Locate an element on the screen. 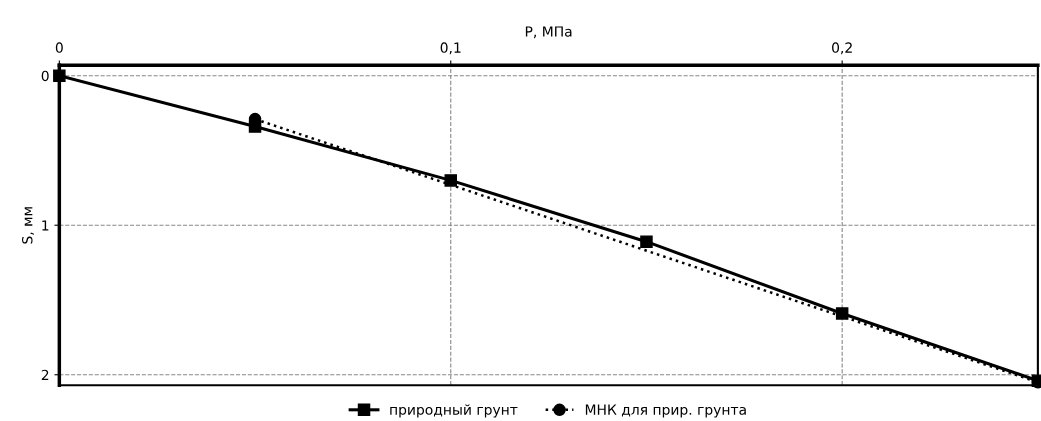  y-tick-label: 1 is located at coordinates (45, 225).